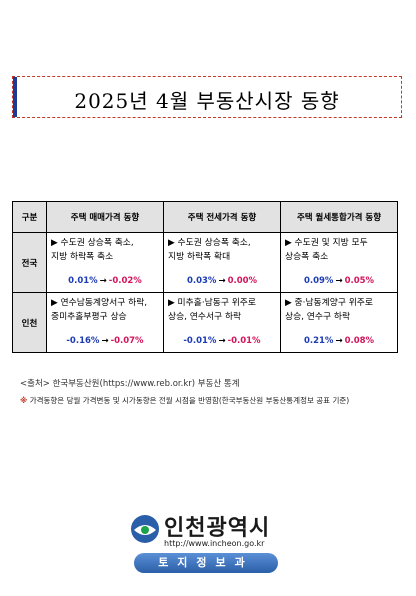 This screenshot has width=416, height=596. Describe the element at coordinates (318, 341) in the screenshot. I see `rate-from: 0.21%` at that location.